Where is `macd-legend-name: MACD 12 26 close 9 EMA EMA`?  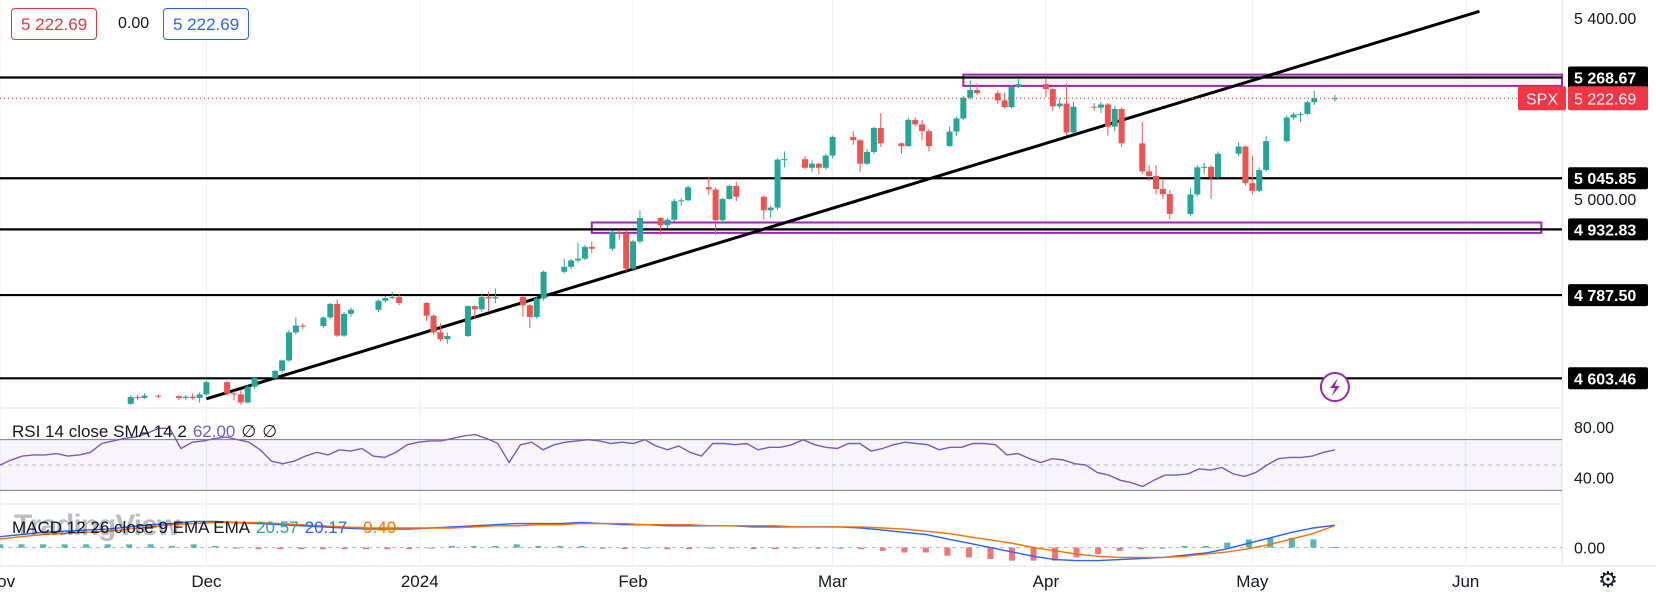 macd-legend-name: MACD 12 26 close 9 EMA EMA is located at coordinates (131, 527).